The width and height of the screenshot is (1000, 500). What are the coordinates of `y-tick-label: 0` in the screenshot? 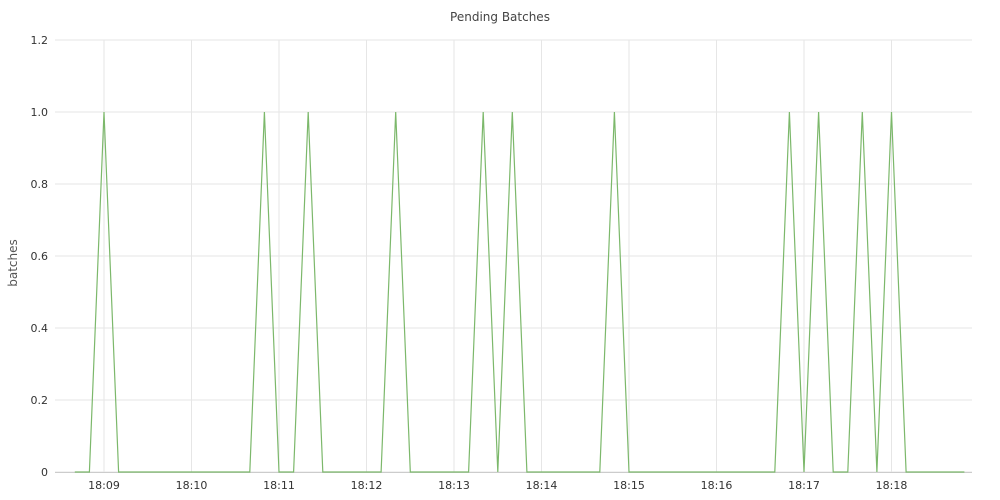 It's located at (44, 472).